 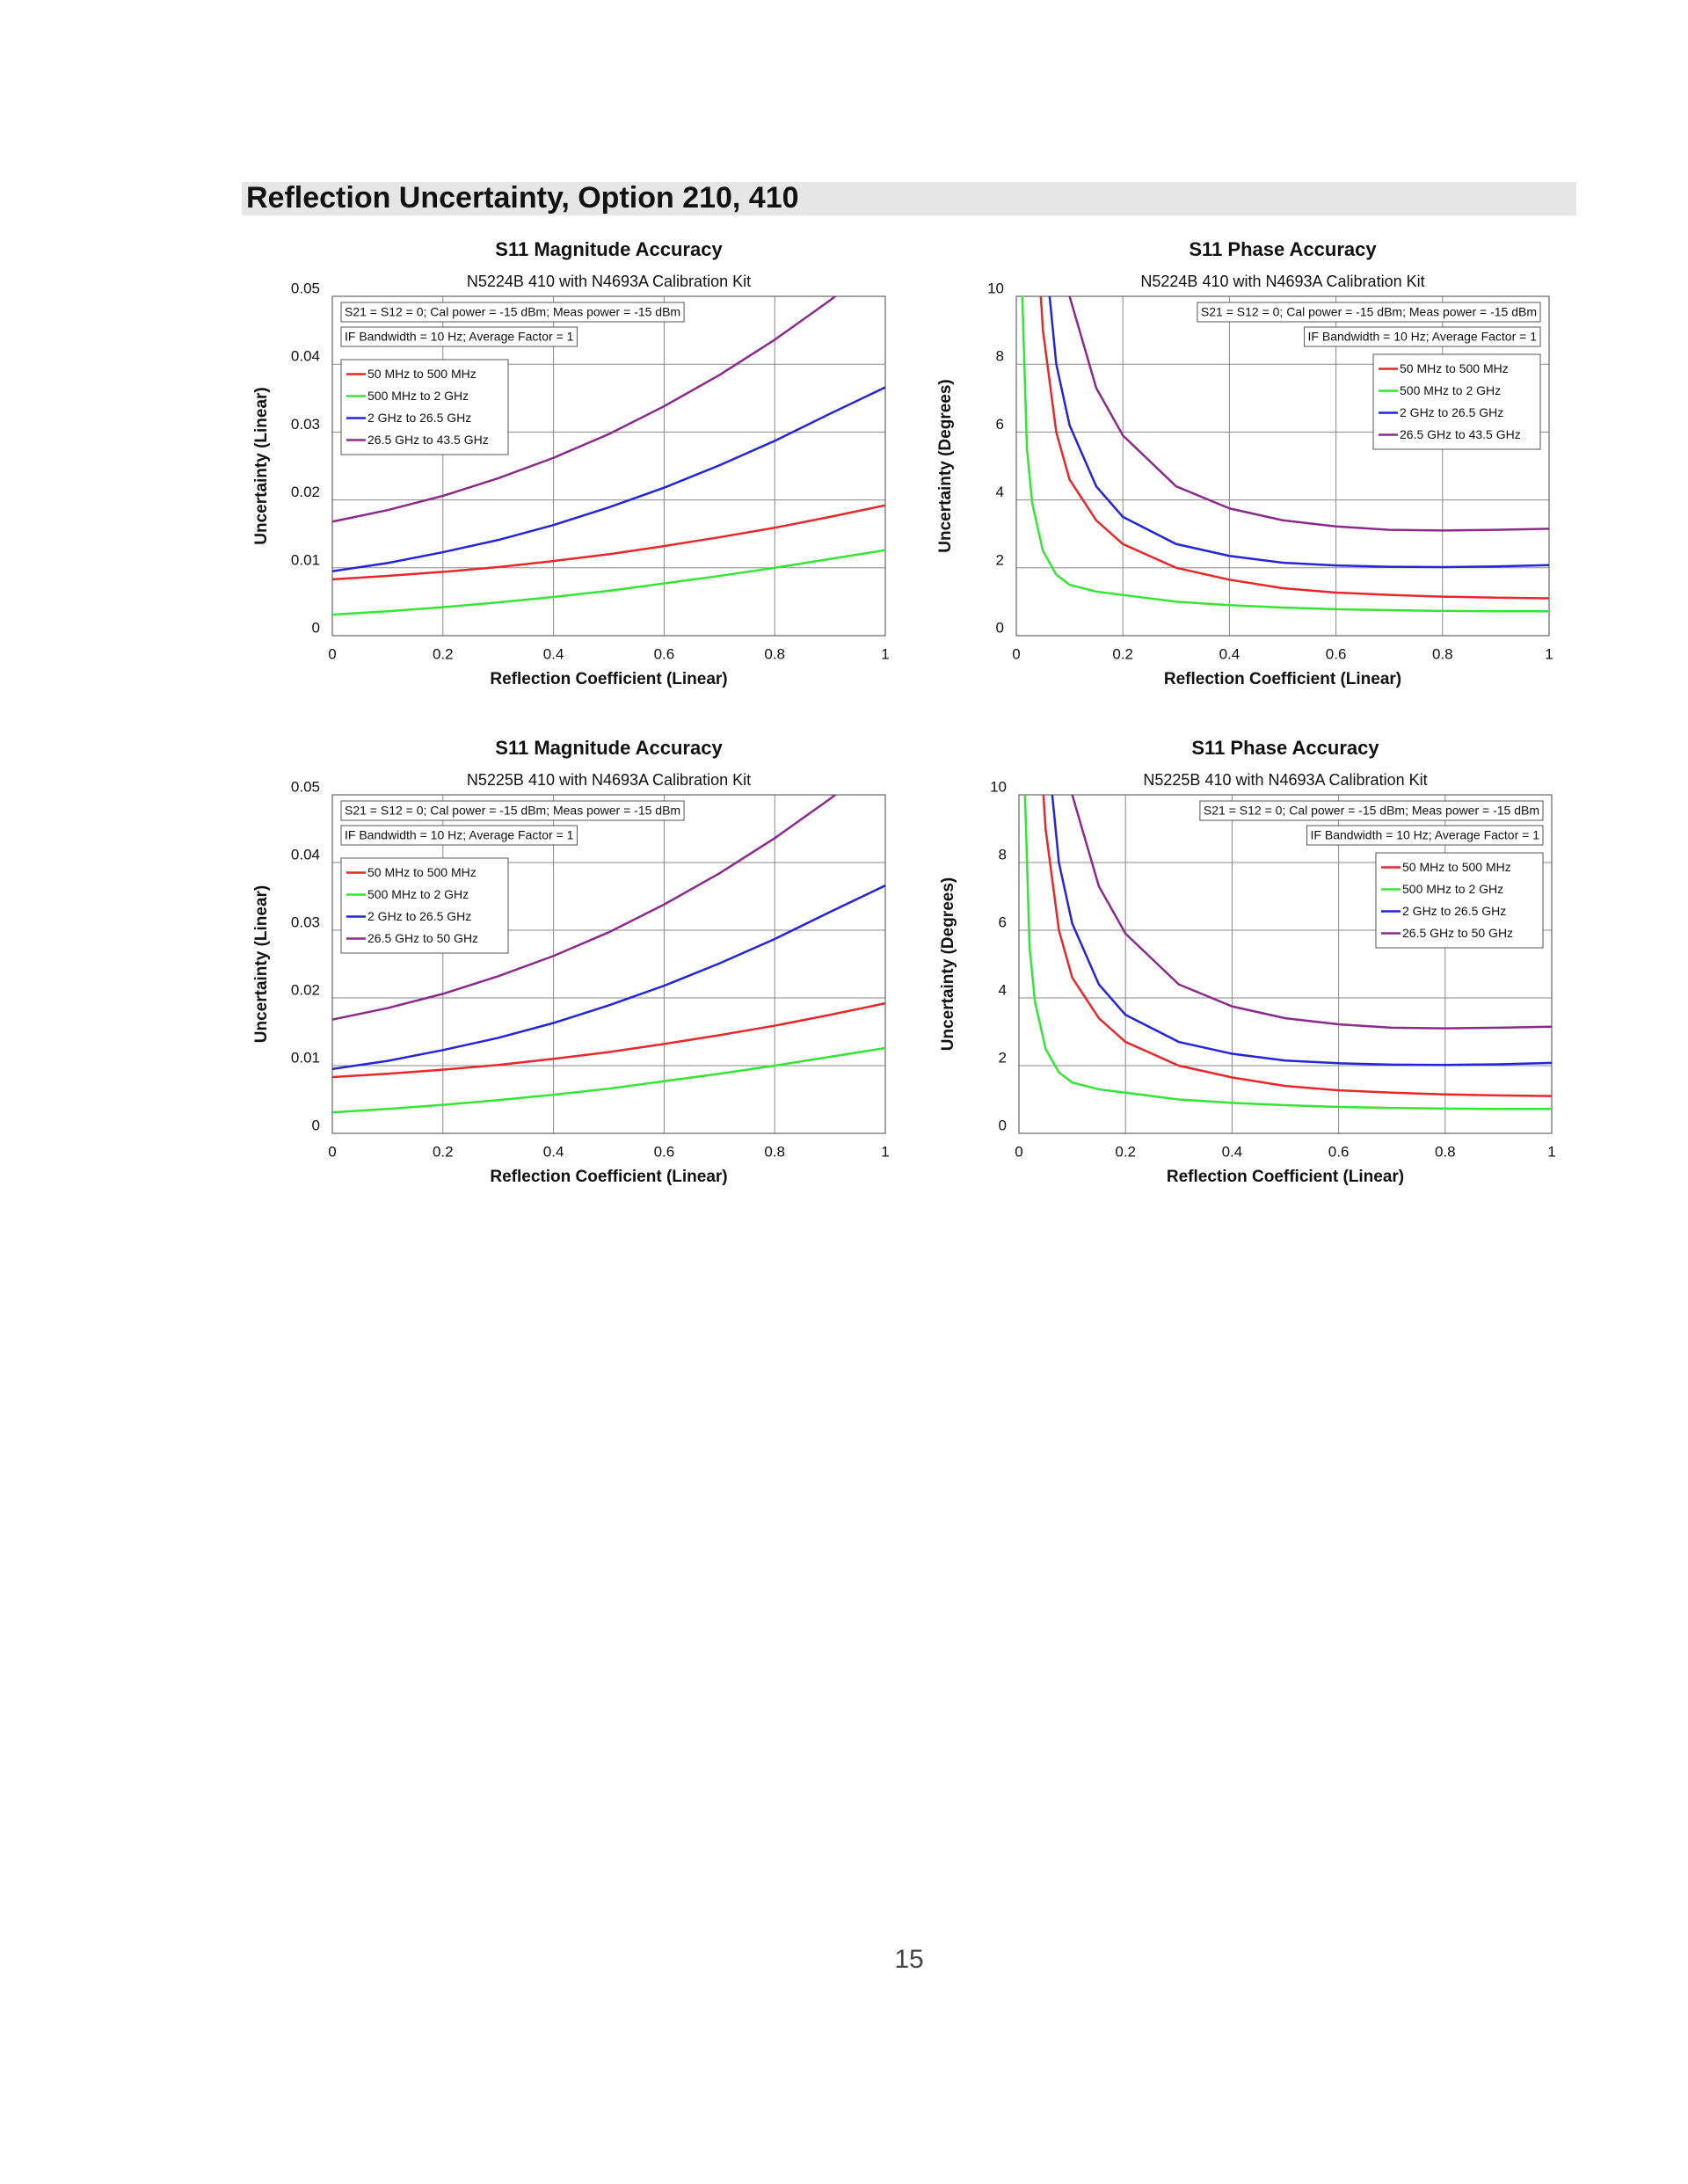 I want to click on y-axis-label: Uncertainty (Degrees), so click(x=945, y=465).